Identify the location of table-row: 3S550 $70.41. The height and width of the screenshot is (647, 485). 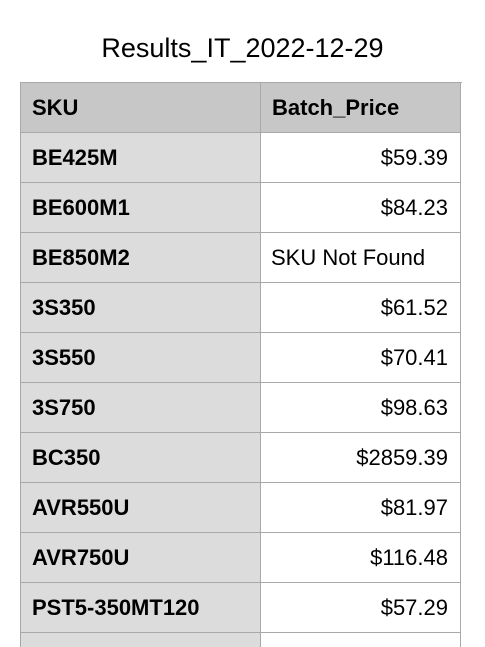
(241, 358).